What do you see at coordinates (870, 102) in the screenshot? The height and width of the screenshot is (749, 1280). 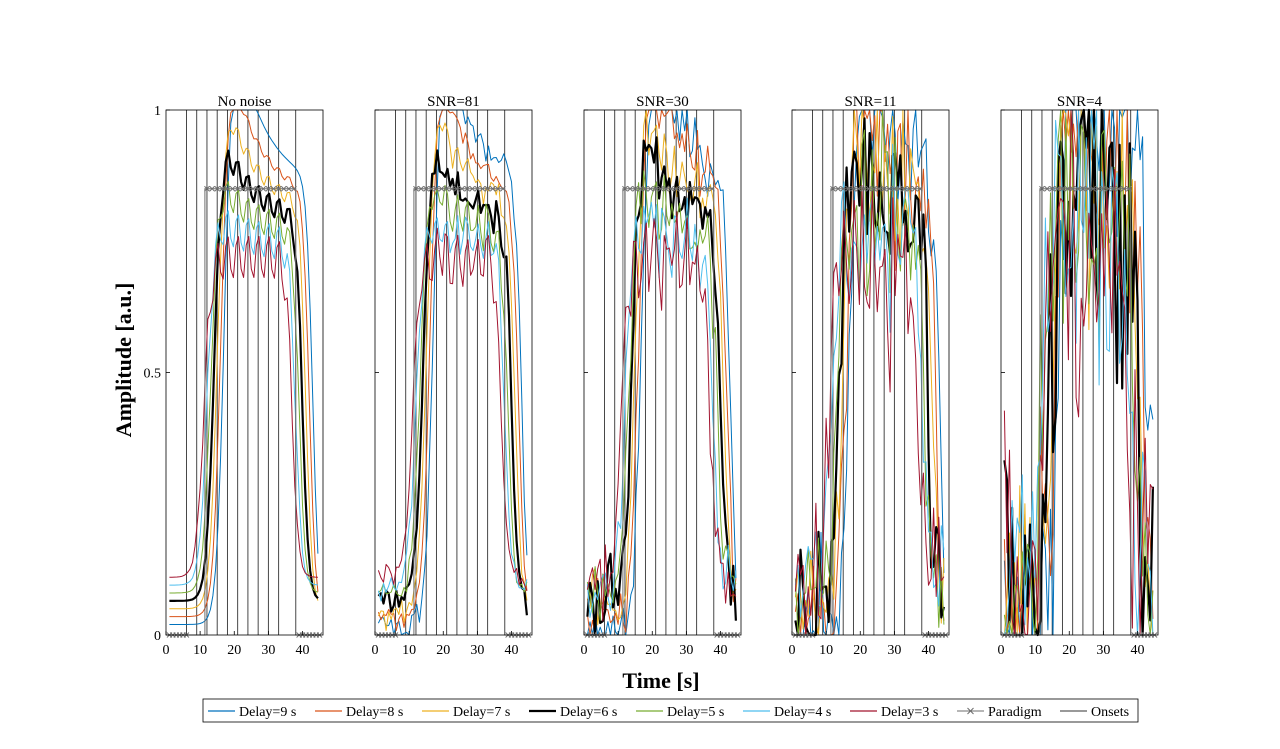 I see `panel-title: SNR=11` at bounding box center [870, 102].